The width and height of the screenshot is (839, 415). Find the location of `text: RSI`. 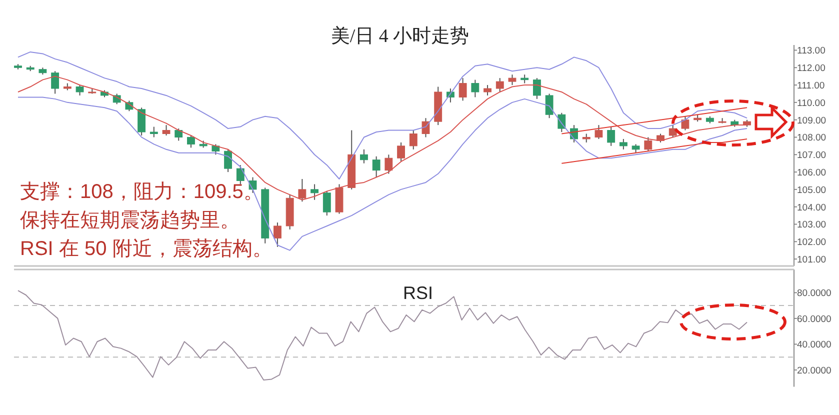

text: RSI is located at coordinates (418, 293).